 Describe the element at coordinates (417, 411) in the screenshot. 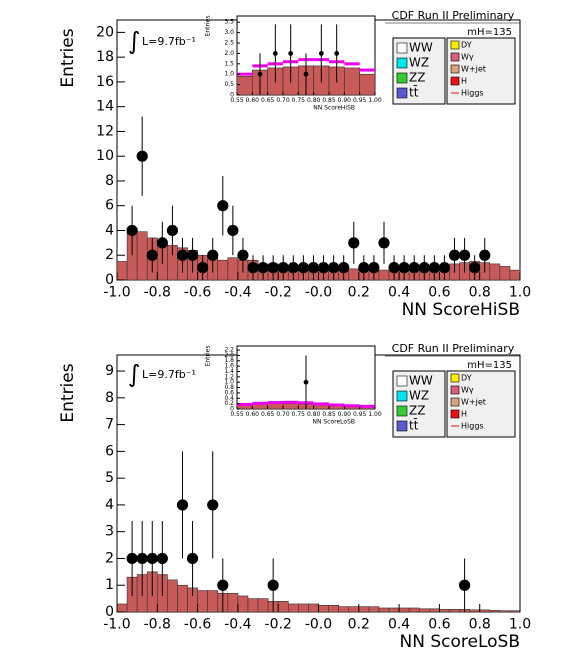

I see `legend-label: ZZ` at that location.